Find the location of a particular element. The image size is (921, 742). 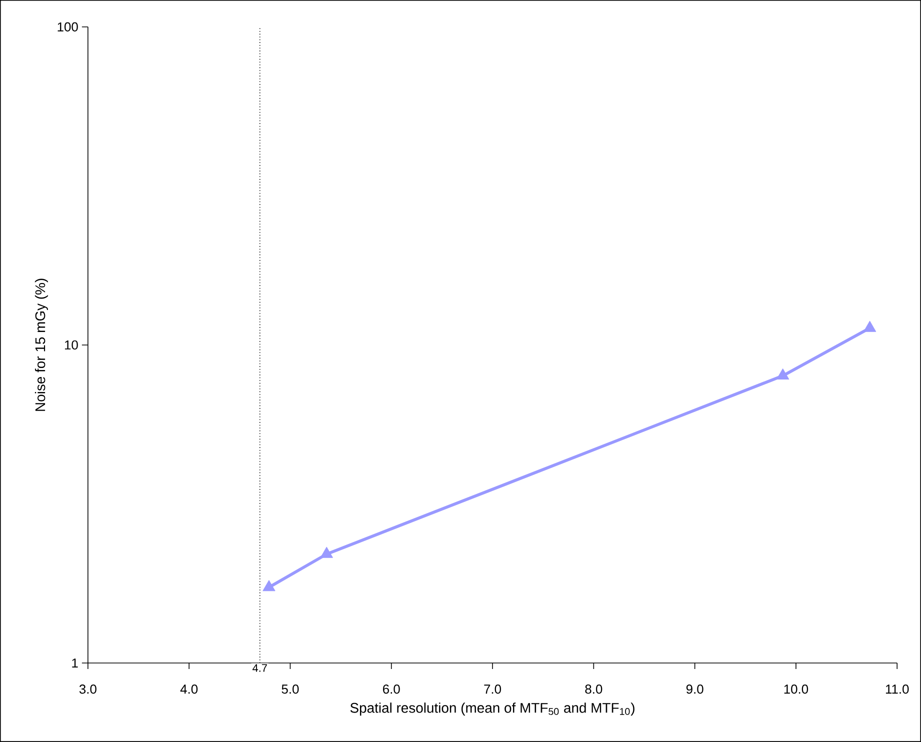

x-tick-label: 9.0 is located at coordinates (695, 689).